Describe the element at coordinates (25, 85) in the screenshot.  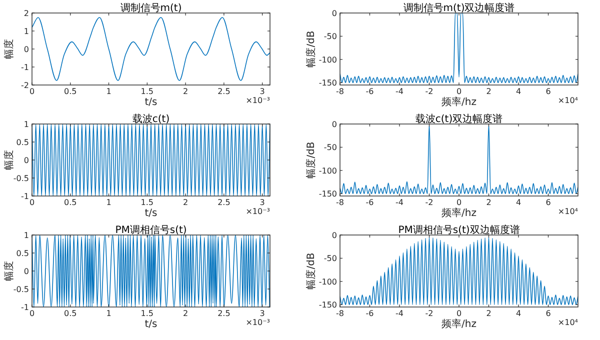
I see `ytick: -2` at that location.